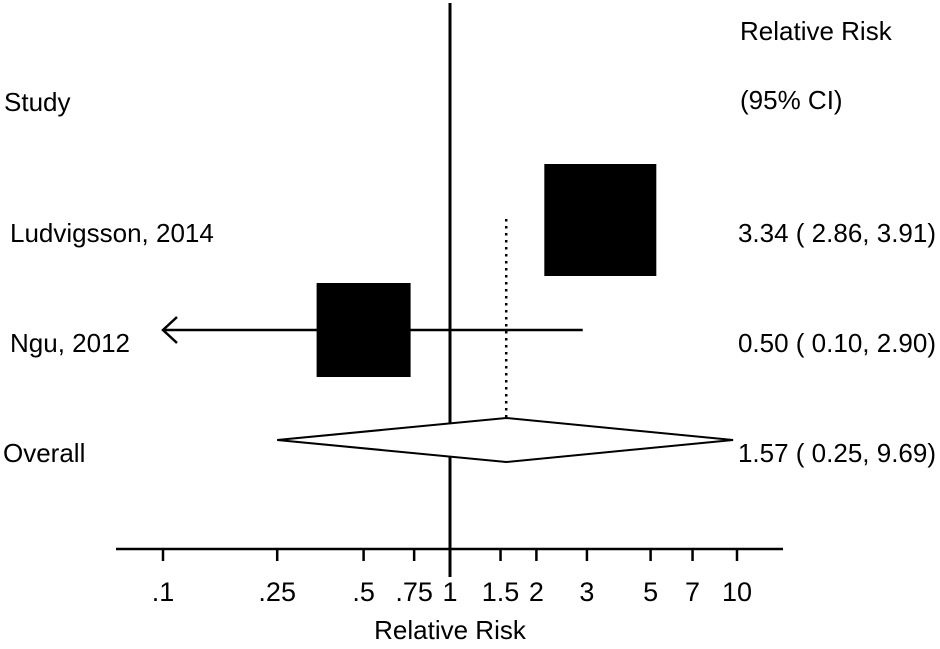 Image resolution: width=940 pixels, height=649 pixels. What do you see at coordinates (501, 592) in the screenshot?
I see `x-axis-tick-label: 1.5` at bounding box center [501, 592].